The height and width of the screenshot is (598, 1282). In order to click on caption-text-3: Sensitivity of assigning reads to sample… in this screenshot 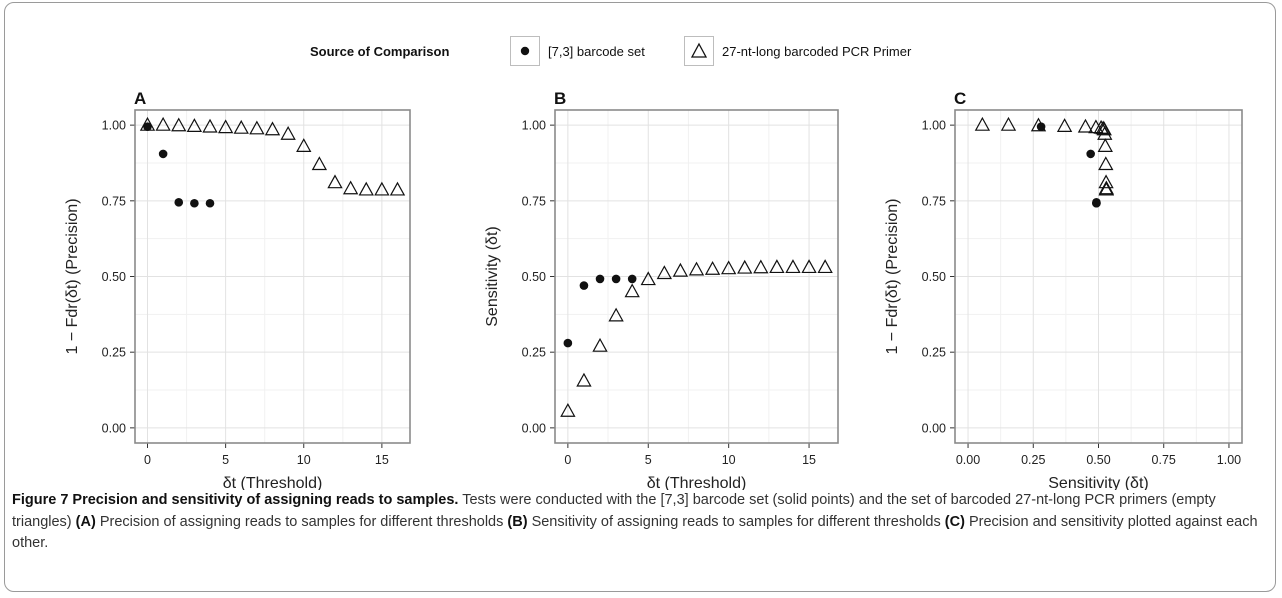, I will do `click(736, 521)`.